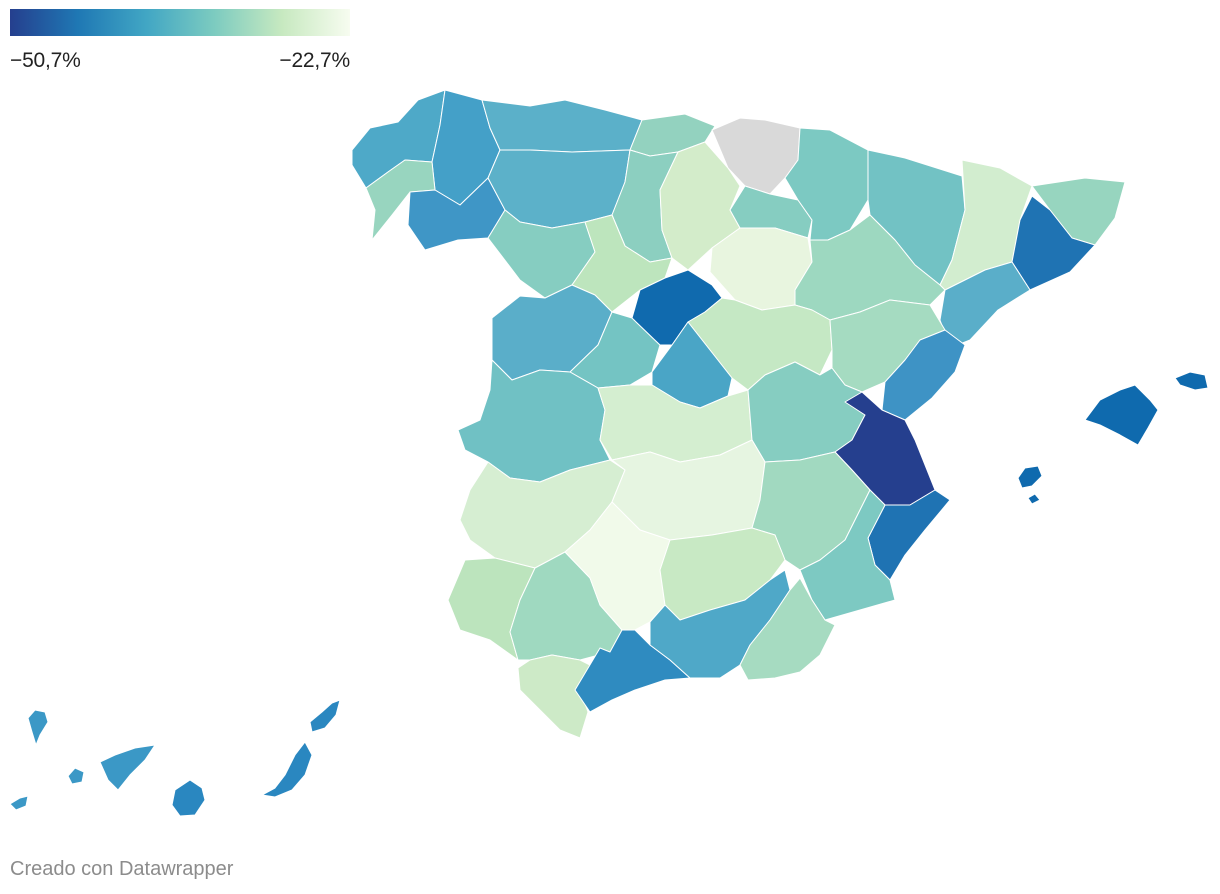 Image resolution: width=1220 pixels, height=894 pixels. What do you see at coordinates (180, 22) in the screenshot?
I see `legend-gradient-bar` at bounding box center [180, 22].